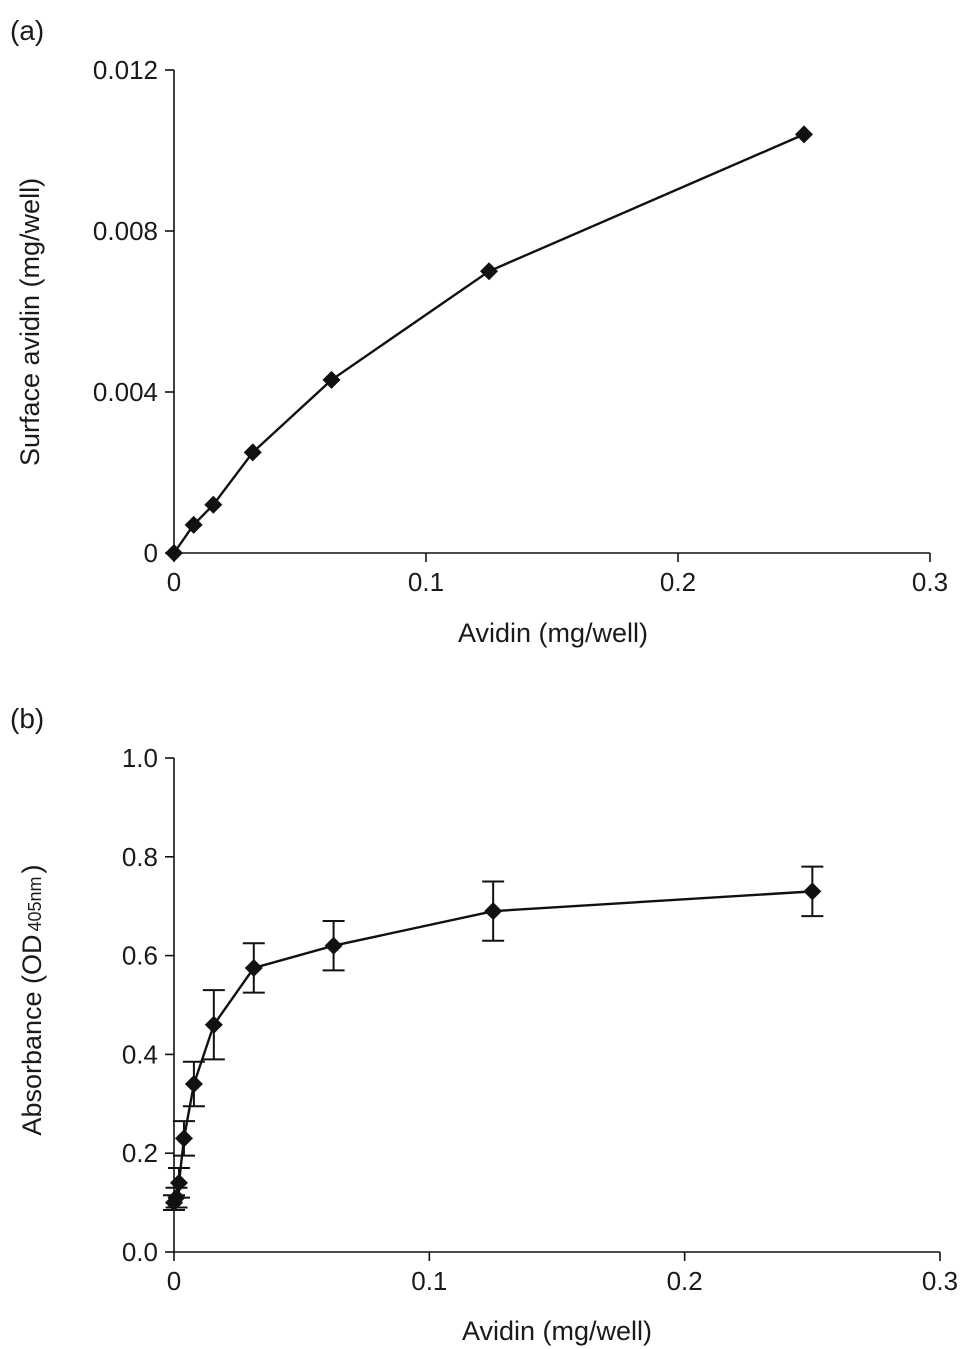 The width and height of the screenshot is (968, 1349). Describe the element at coordinates (140, 1054) in the screenshot. I see `b-y-tick-label: 0.4` at that location.